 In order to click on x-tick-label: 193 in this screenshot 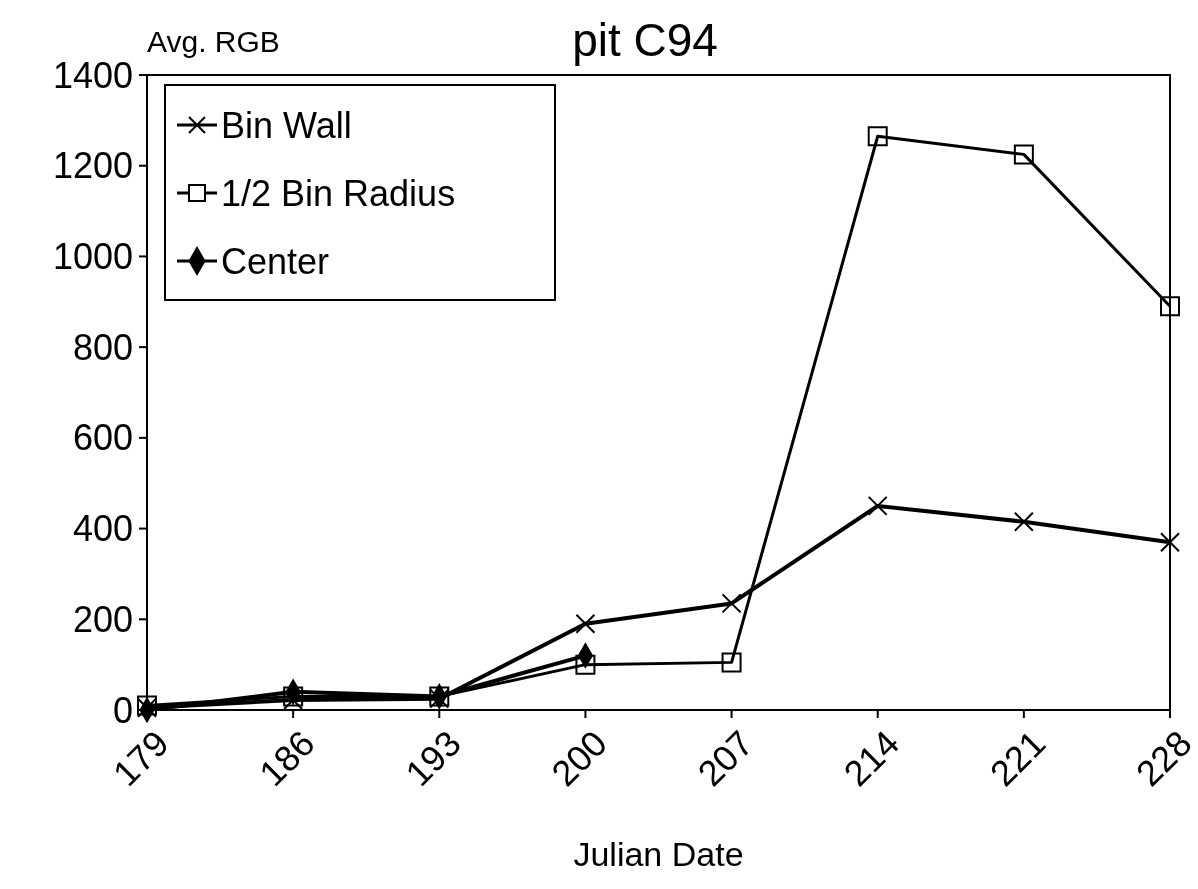, I will do `click(433, 758)`.